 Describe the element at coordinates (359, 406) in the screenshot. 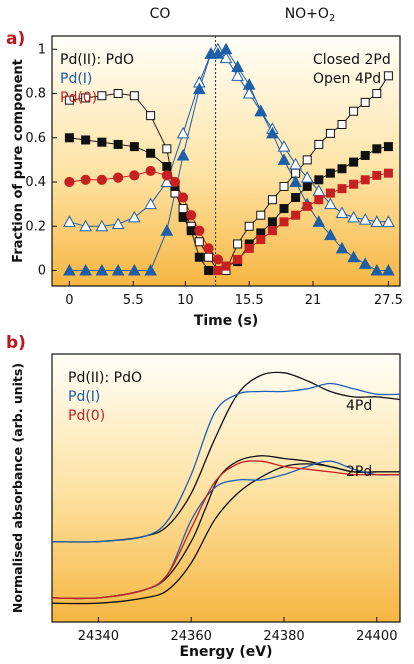

I see `annotation-4pd: 4Pd` at that location.